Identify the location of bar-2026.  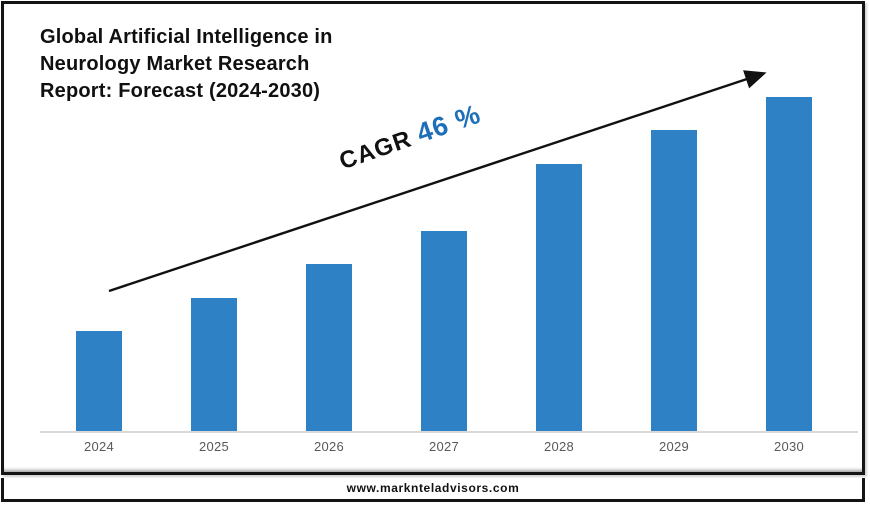
(329, 348).